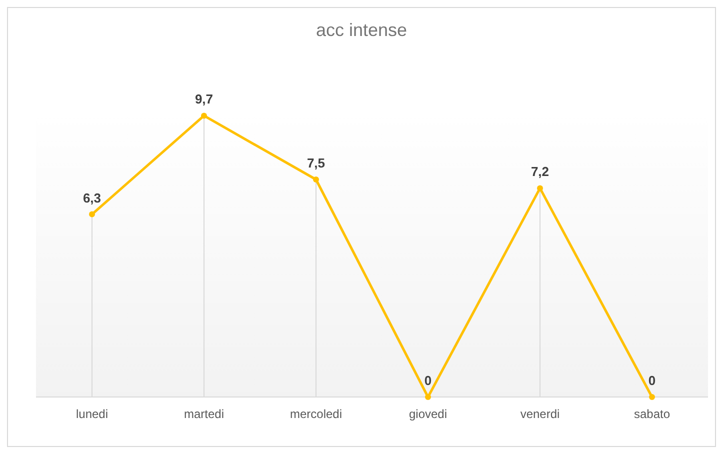  I want to click on x-tick-label: sabato, so click(652, 414).